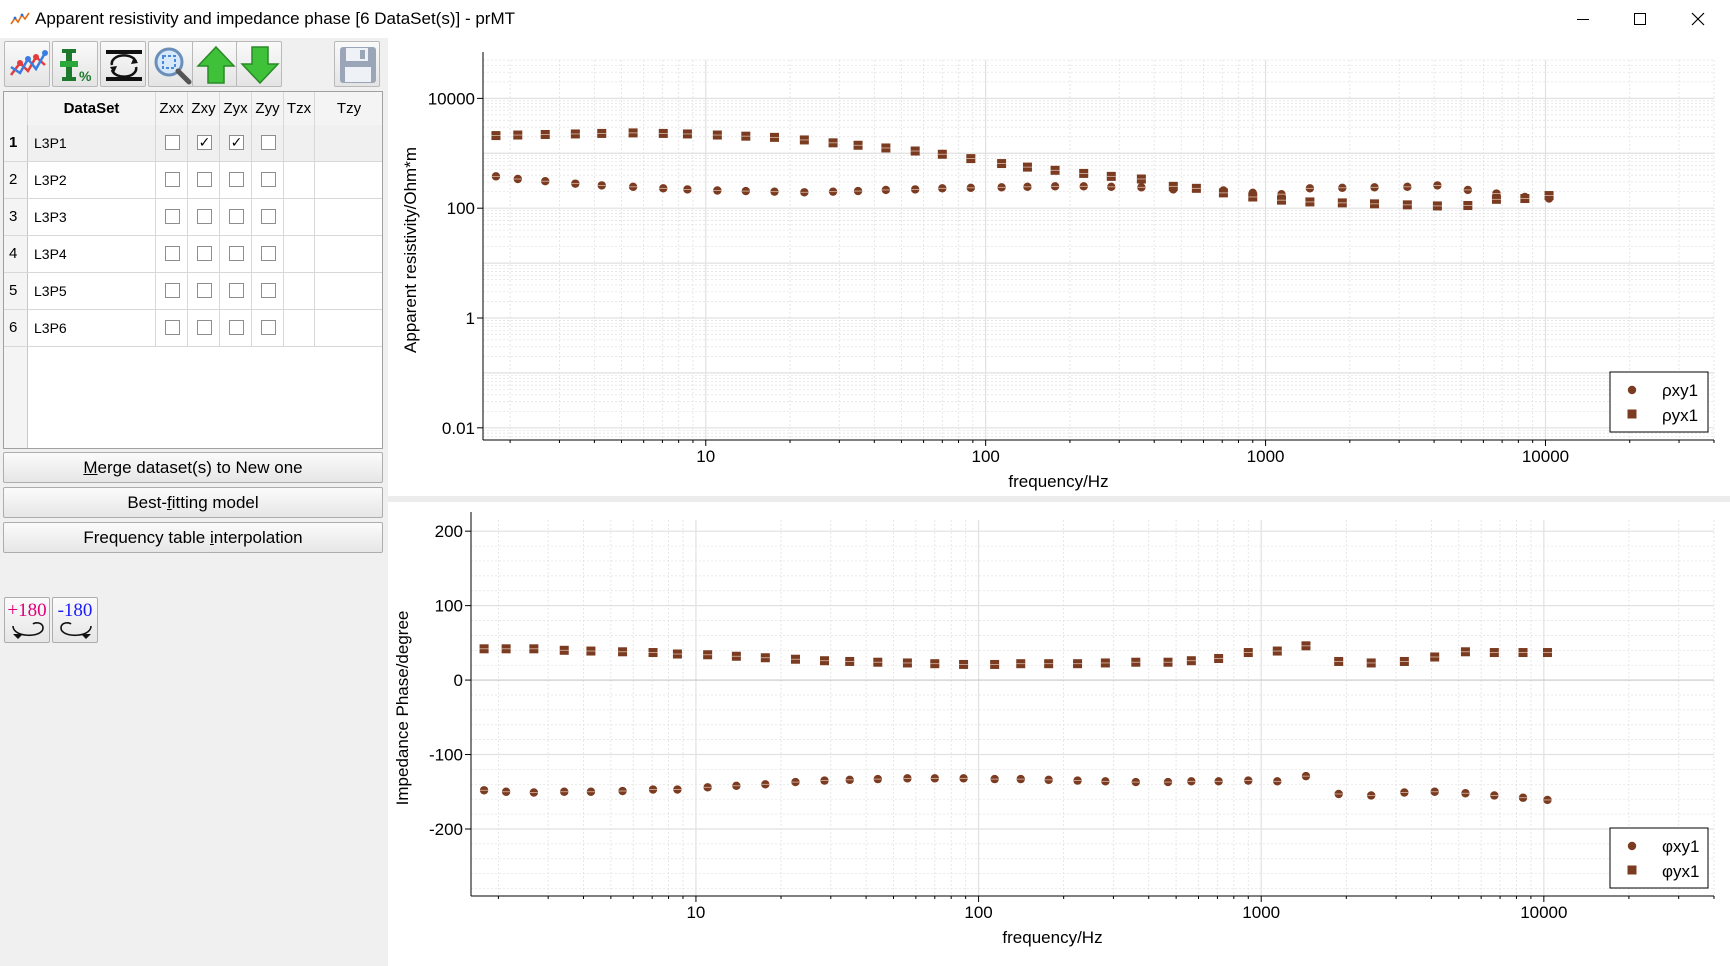 This screenshot has width=1730, height=966. I want to click on dataset-name: L3P3, so click(50, 217).